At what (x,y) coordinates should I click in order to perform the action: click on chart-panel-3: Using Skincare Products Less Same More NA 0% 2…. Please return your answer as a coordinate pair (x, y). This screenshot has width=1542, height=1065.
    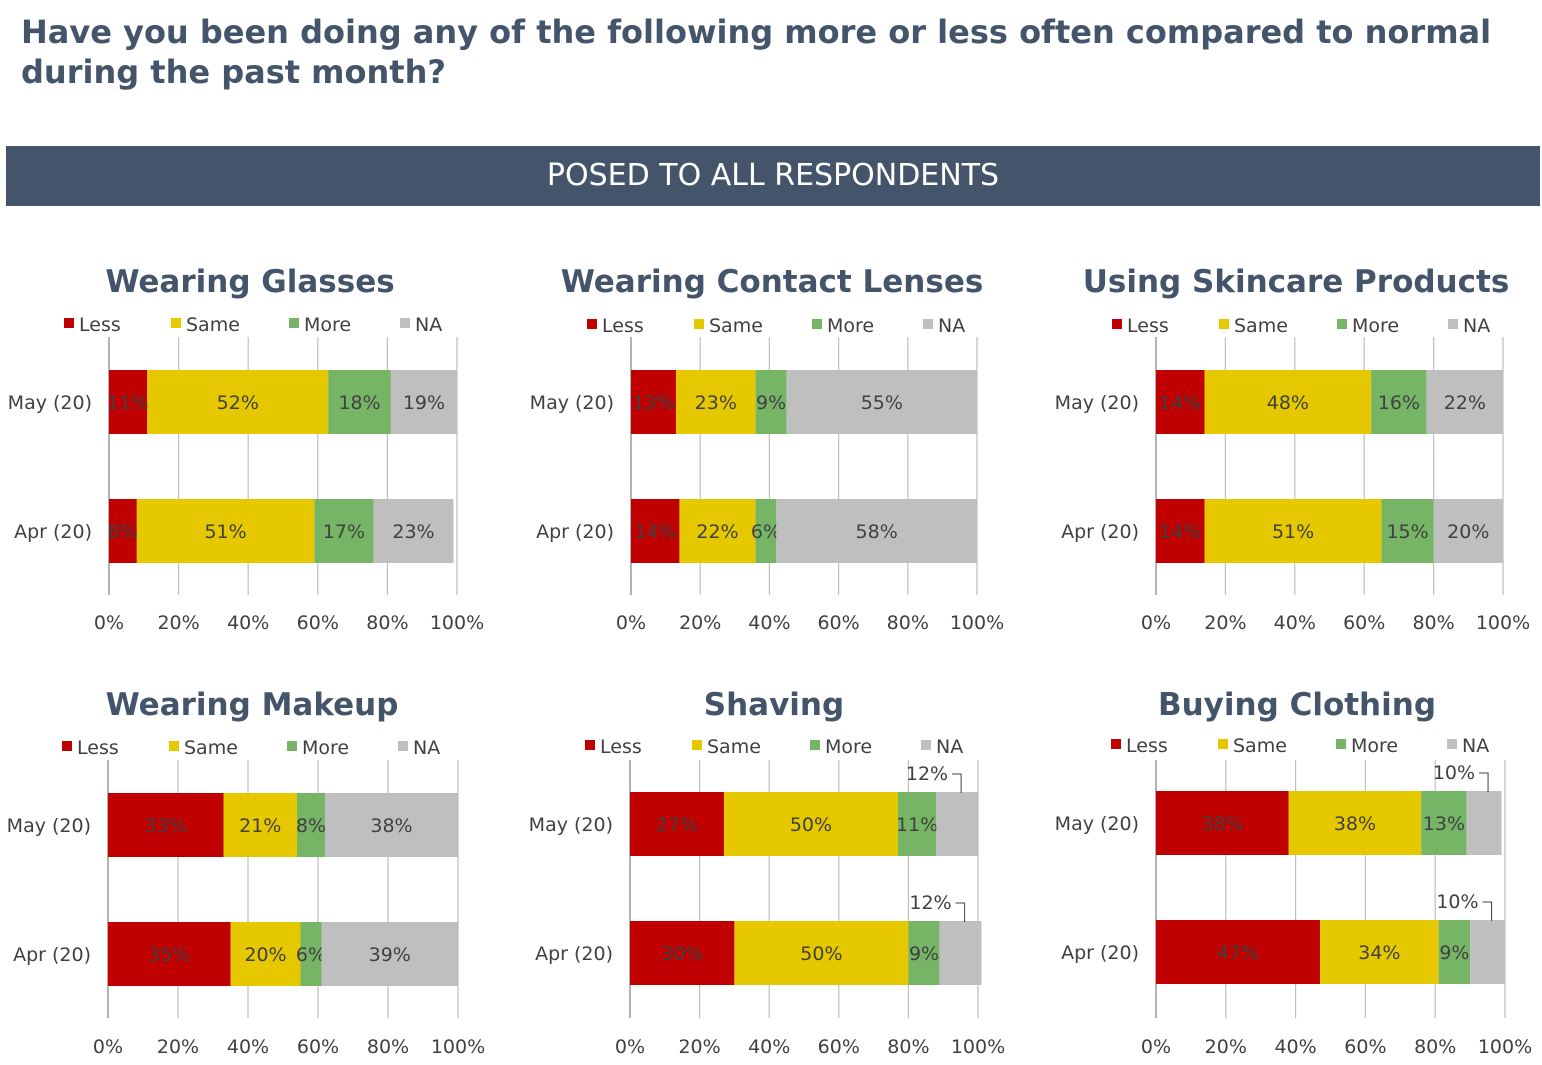
    Looking at the image, I should click on (1292, 449).